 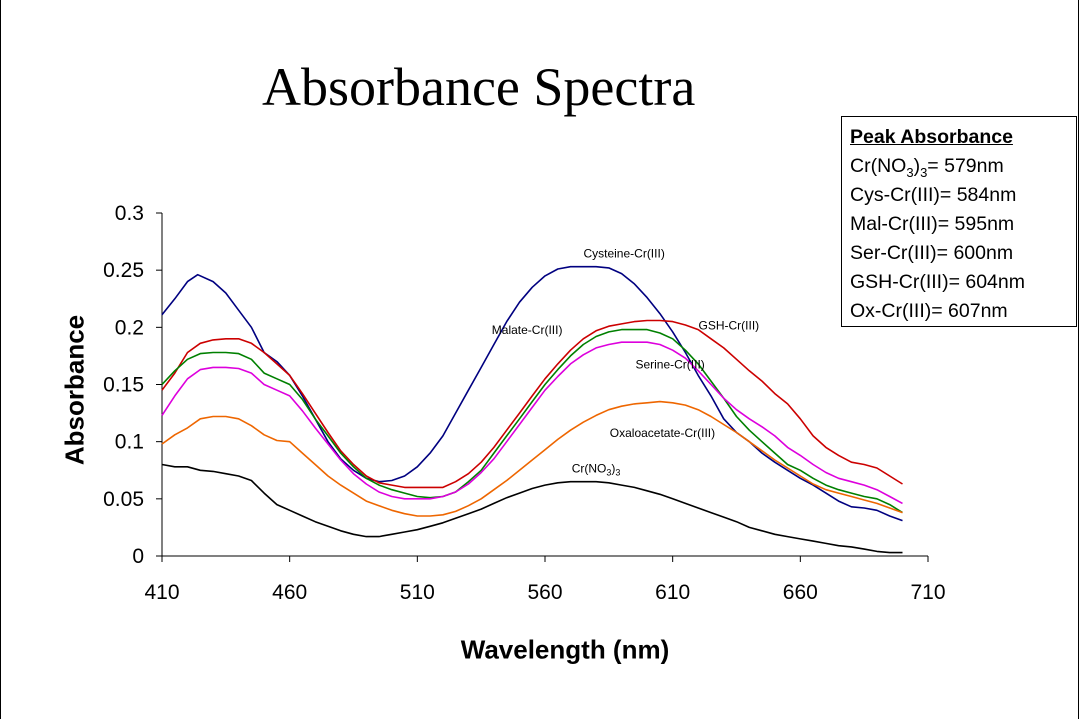 What do you see at coordinates (138, 556) in the screenshot?
I see `y-tick-label: 0` at bounding box center [138, 556].